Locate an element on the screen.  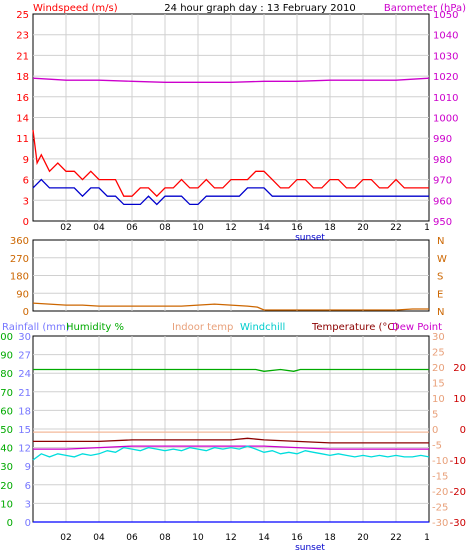
x-tick-label-bottom-end: 1 is located at coordinates (427, 538).